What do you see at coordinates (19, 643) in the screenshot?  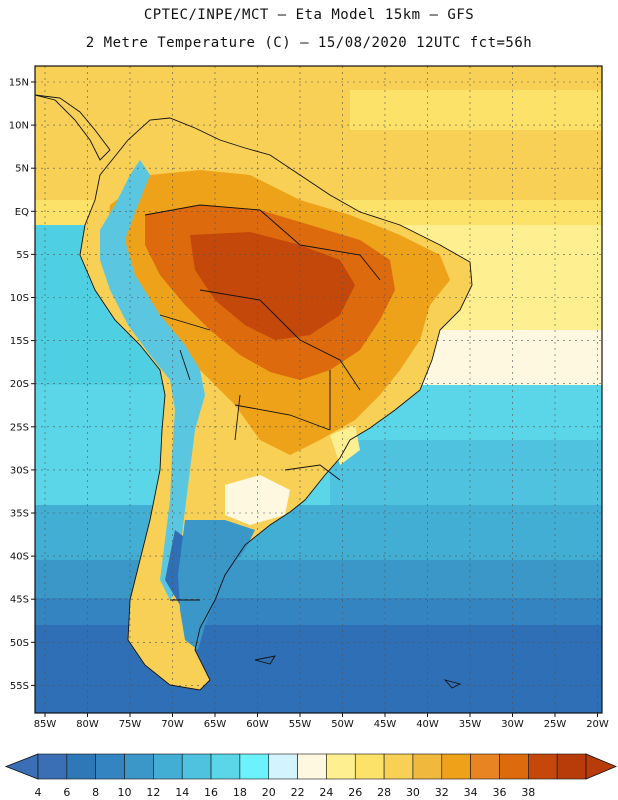 I see `lat-label: 50S` at bounding box center [19, 643].